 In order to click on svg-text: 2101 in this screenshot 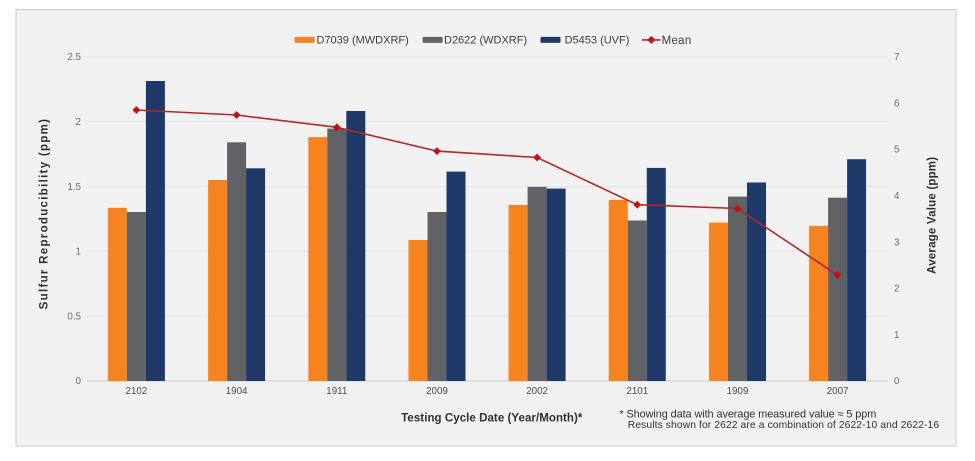, I will do `click(637, 391)`.